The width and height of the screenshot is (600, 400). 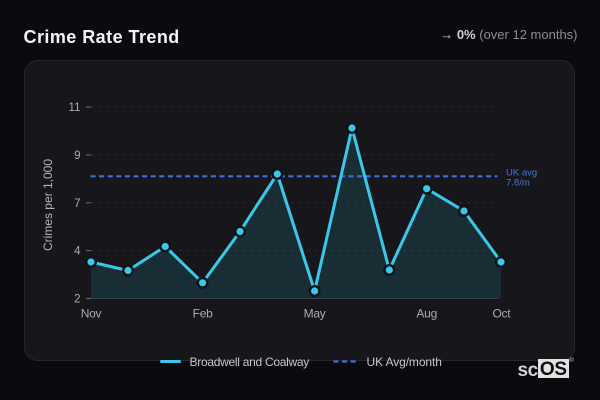 What do you see at coordinates (77, 300) in the screenshot?
I see `svg-text: 2` at bounding box center [77, 300].